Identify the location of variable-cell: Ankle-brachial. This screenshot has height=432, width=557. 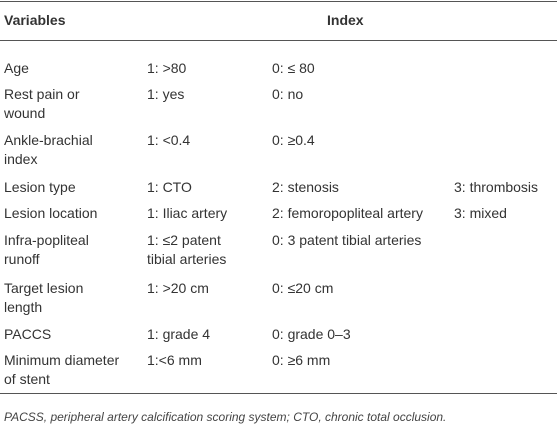
(48, 140).